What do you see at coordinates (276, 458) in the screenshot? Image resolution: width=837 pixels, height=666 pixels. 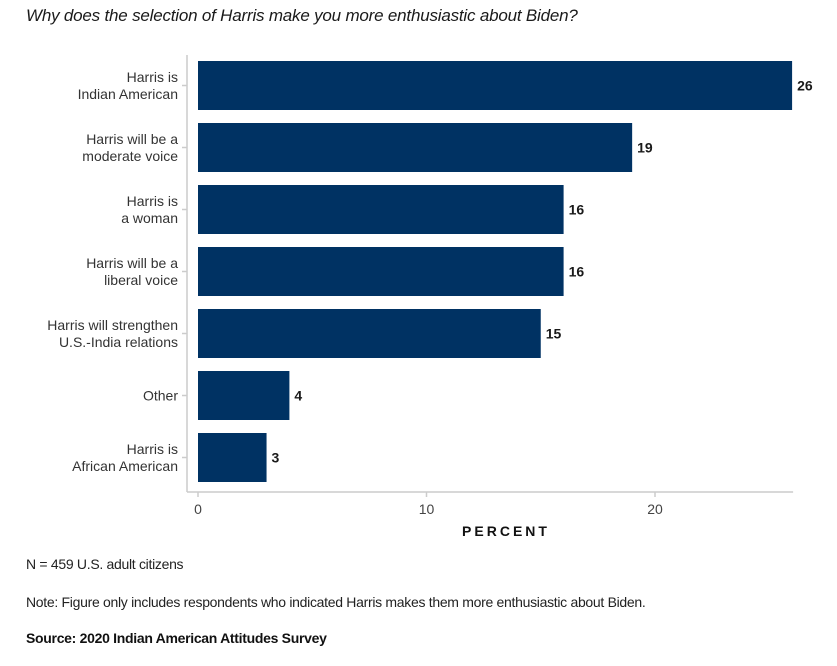 I see `data-label: 3` at bounding box center [276, 458].